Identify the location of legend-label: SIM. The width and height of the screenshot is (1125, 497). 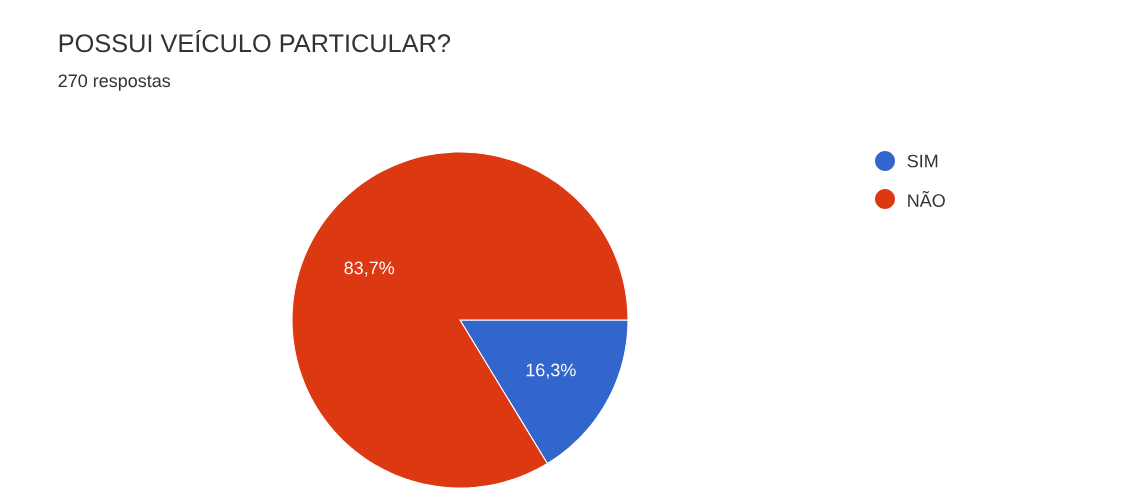
(922, 161).